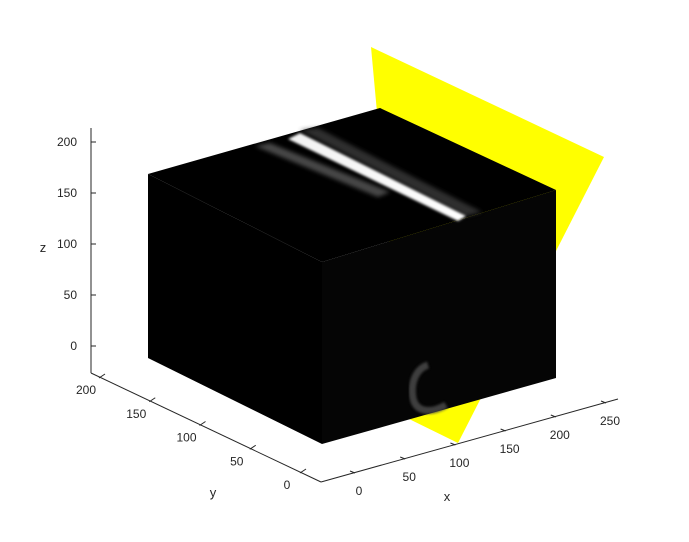 The height and width of the screenshot is (542, 689). I want to click on z-axis-label: z, so click(43, 247).